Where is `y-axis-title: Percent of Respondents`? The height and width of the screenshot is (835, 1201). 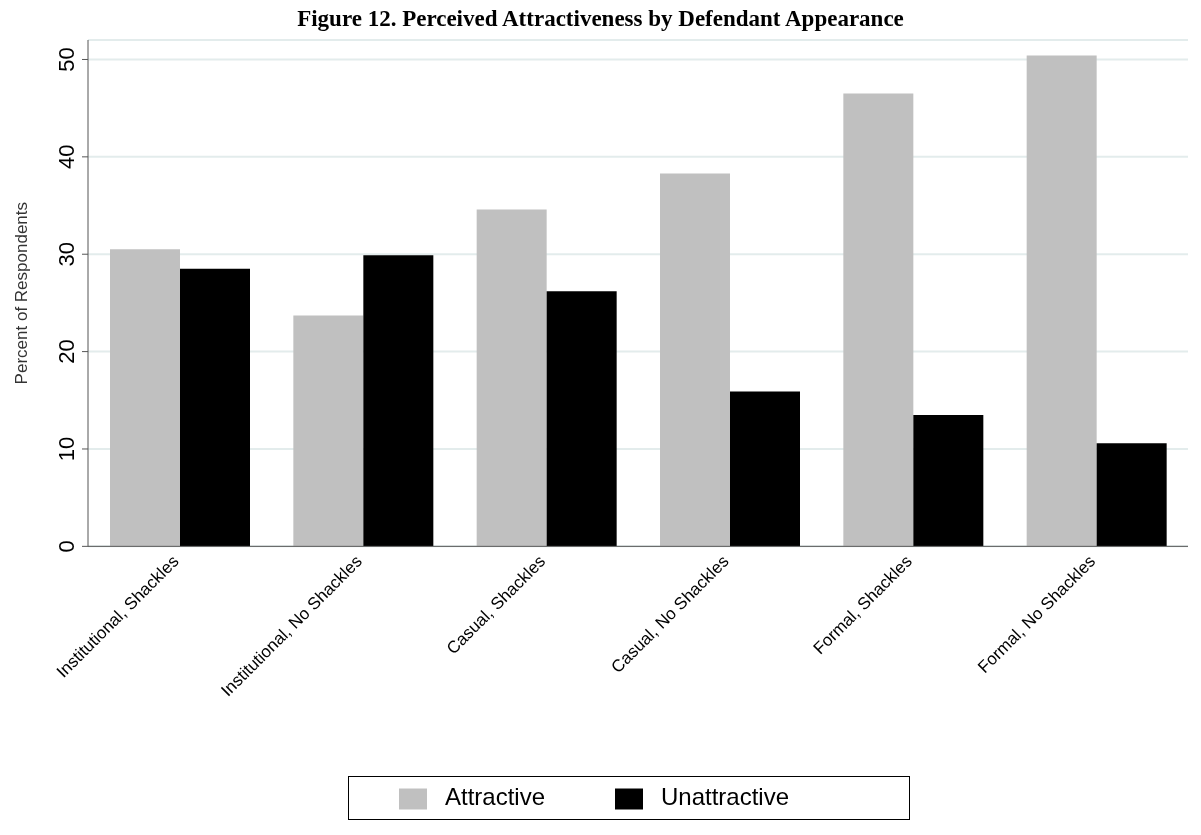
y-axis-title: Percent of Respondents is located at coordinates (22, 293).